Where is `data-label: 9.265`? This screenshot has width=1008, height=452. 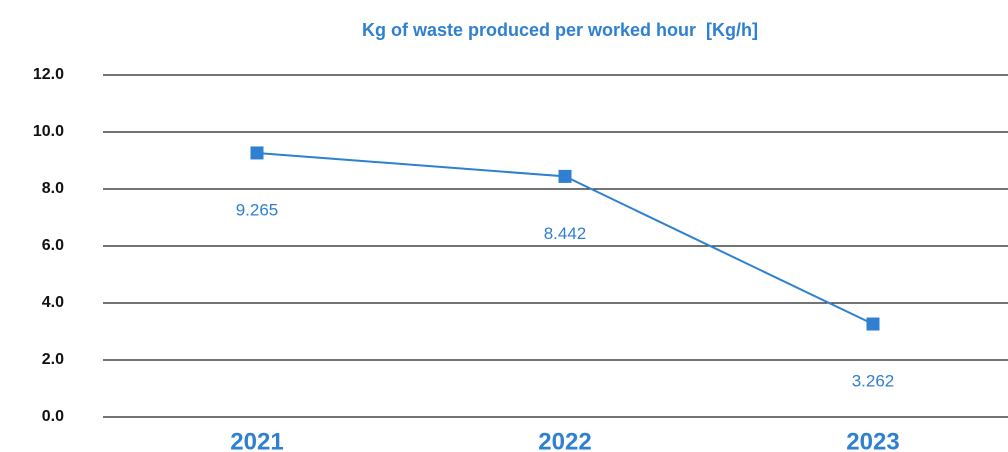 data-label: 9.265 is located at coordinates (257, 209).